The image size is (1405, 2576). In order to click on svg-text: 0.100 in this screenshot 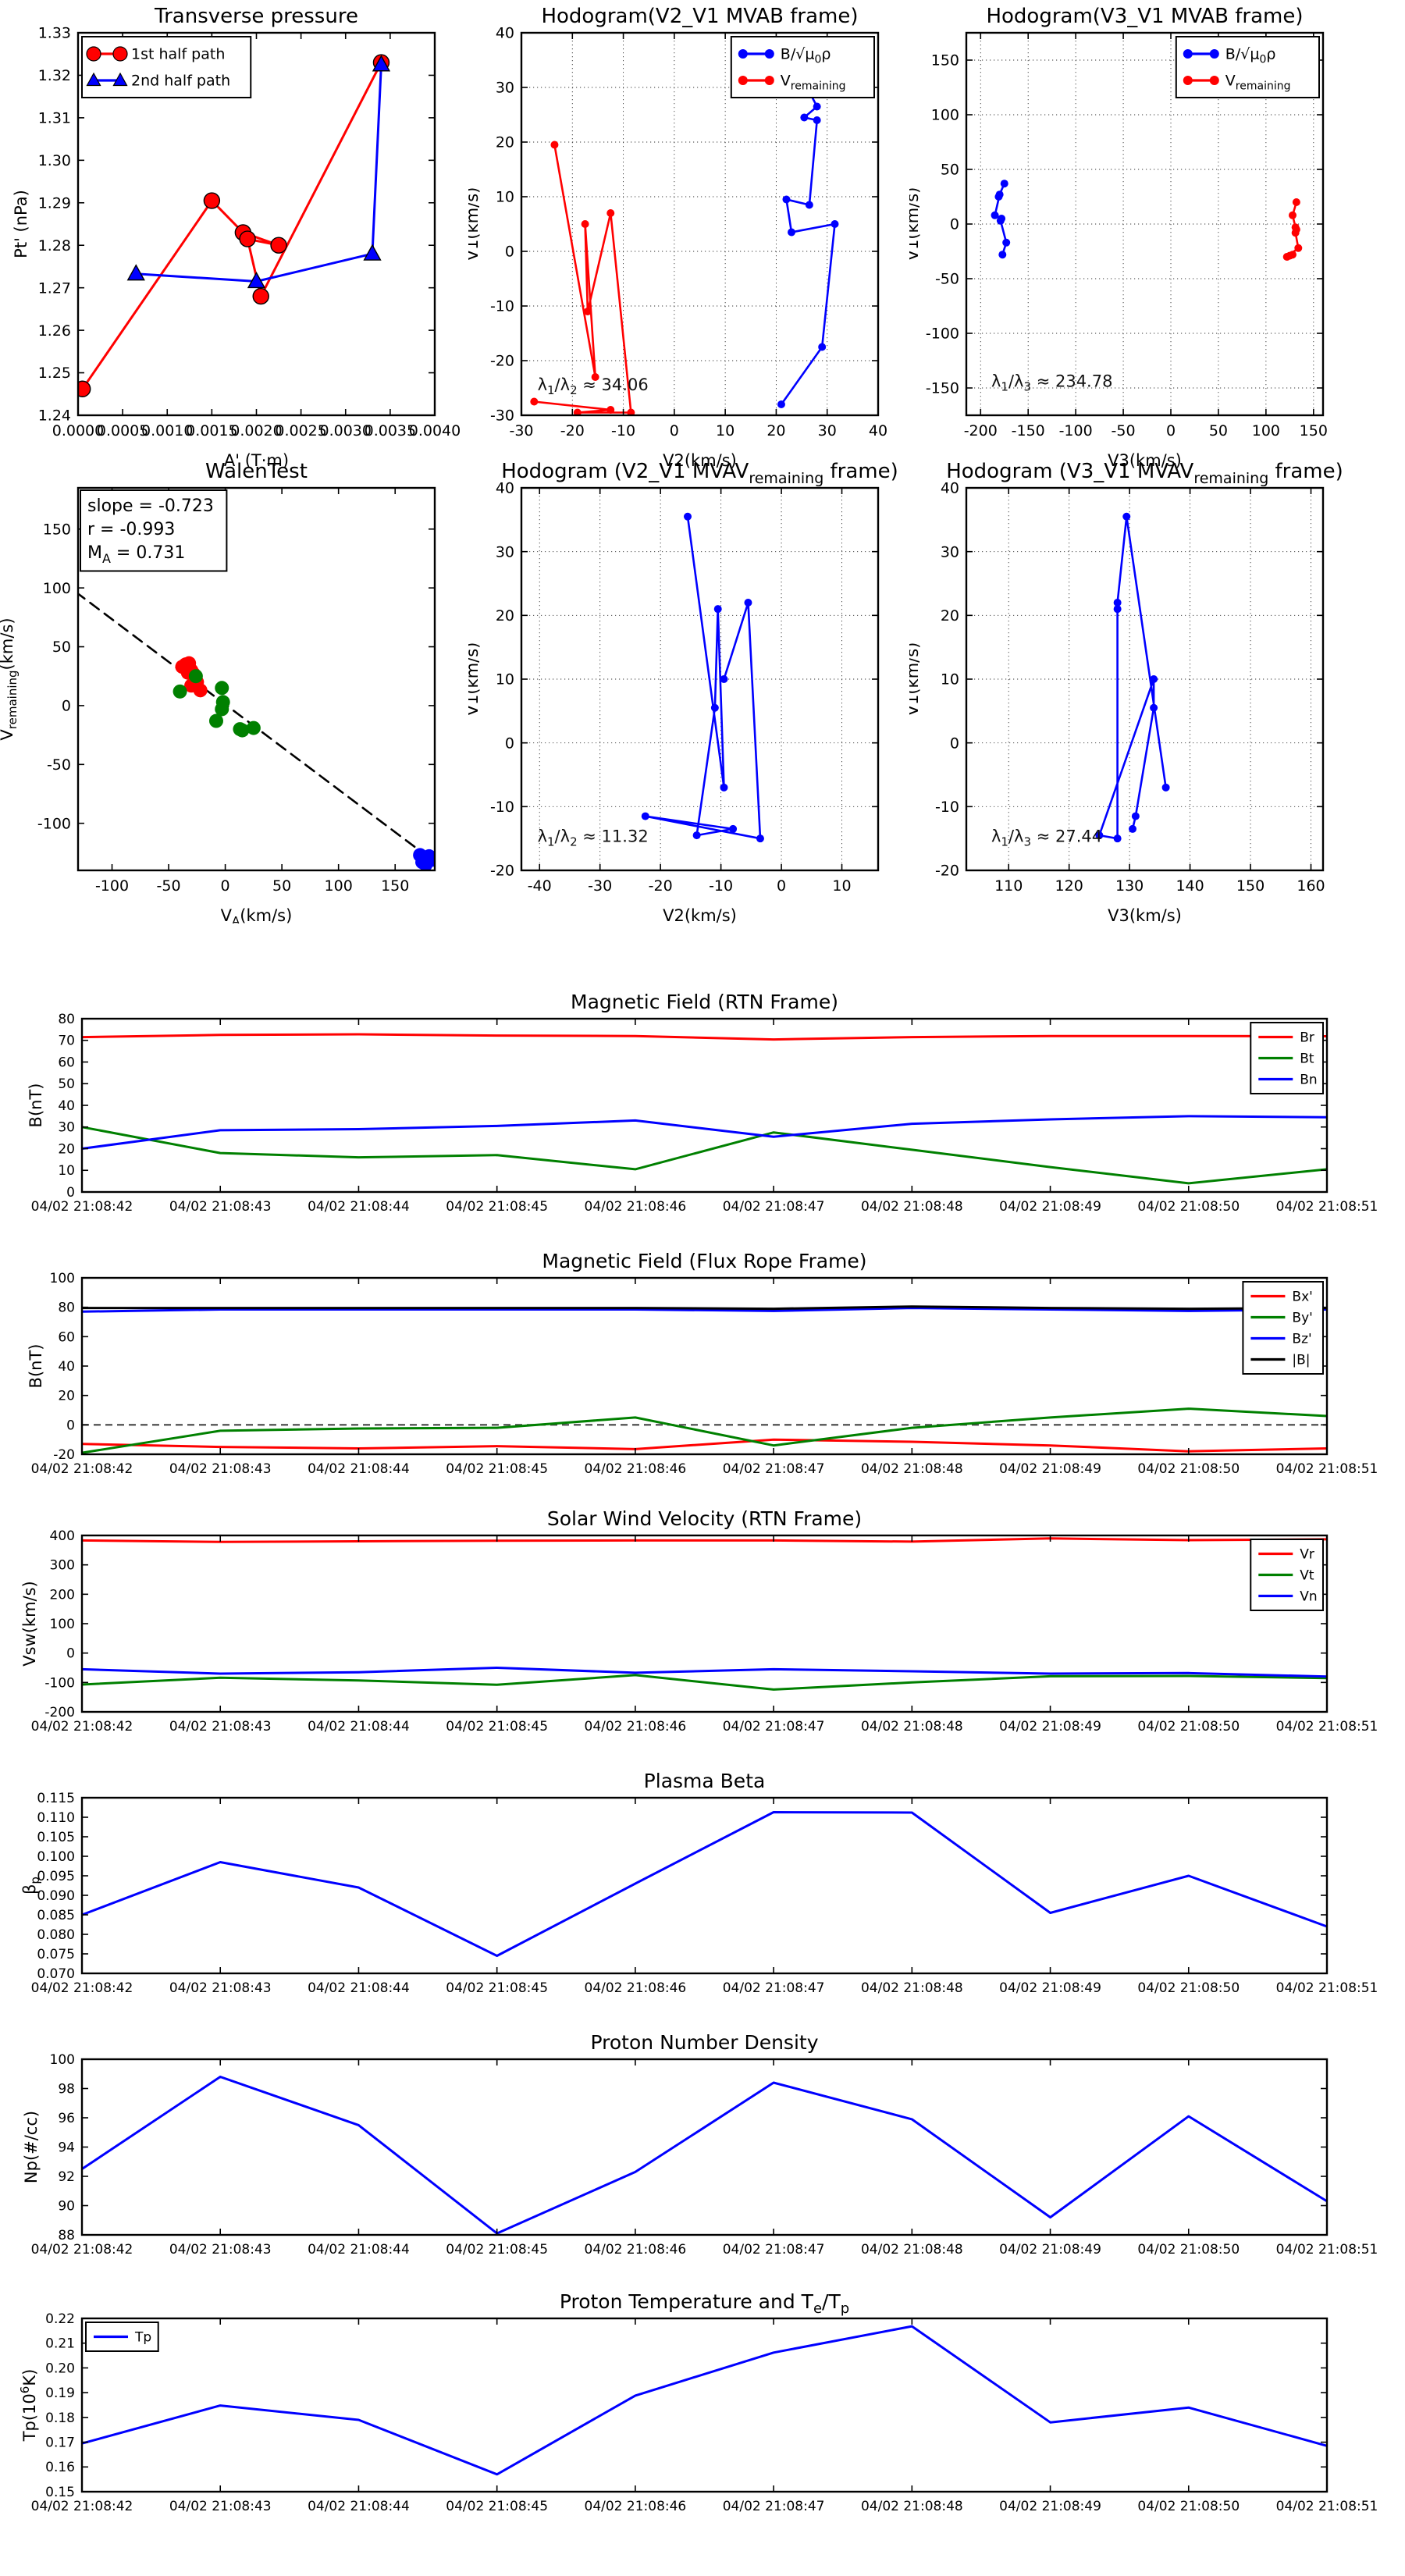, I will do `click(56, 1857)`.